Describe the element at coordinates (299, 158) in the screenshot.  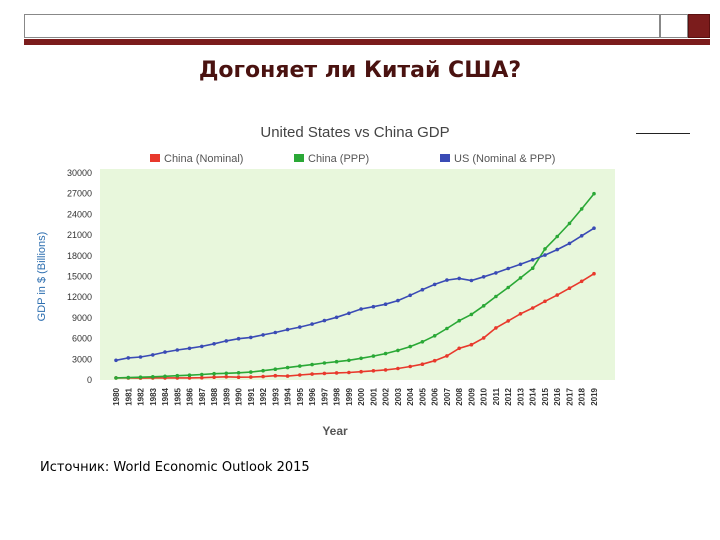
I see `legend-swatch` at that location.